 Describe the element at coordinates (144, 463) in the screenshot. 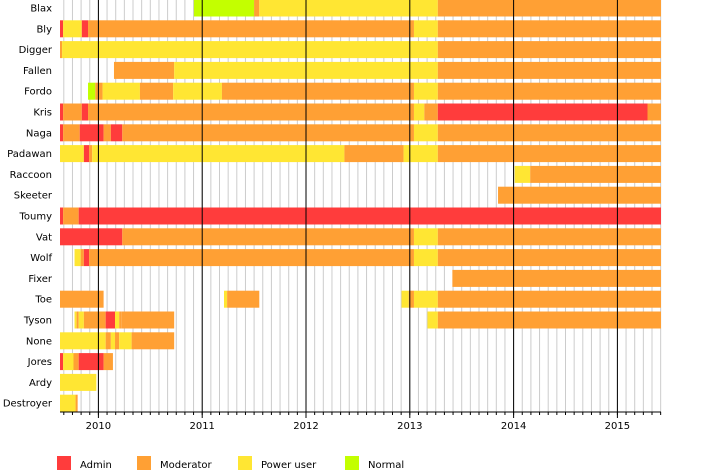

I see `legend-swatch-moderator` at that location.